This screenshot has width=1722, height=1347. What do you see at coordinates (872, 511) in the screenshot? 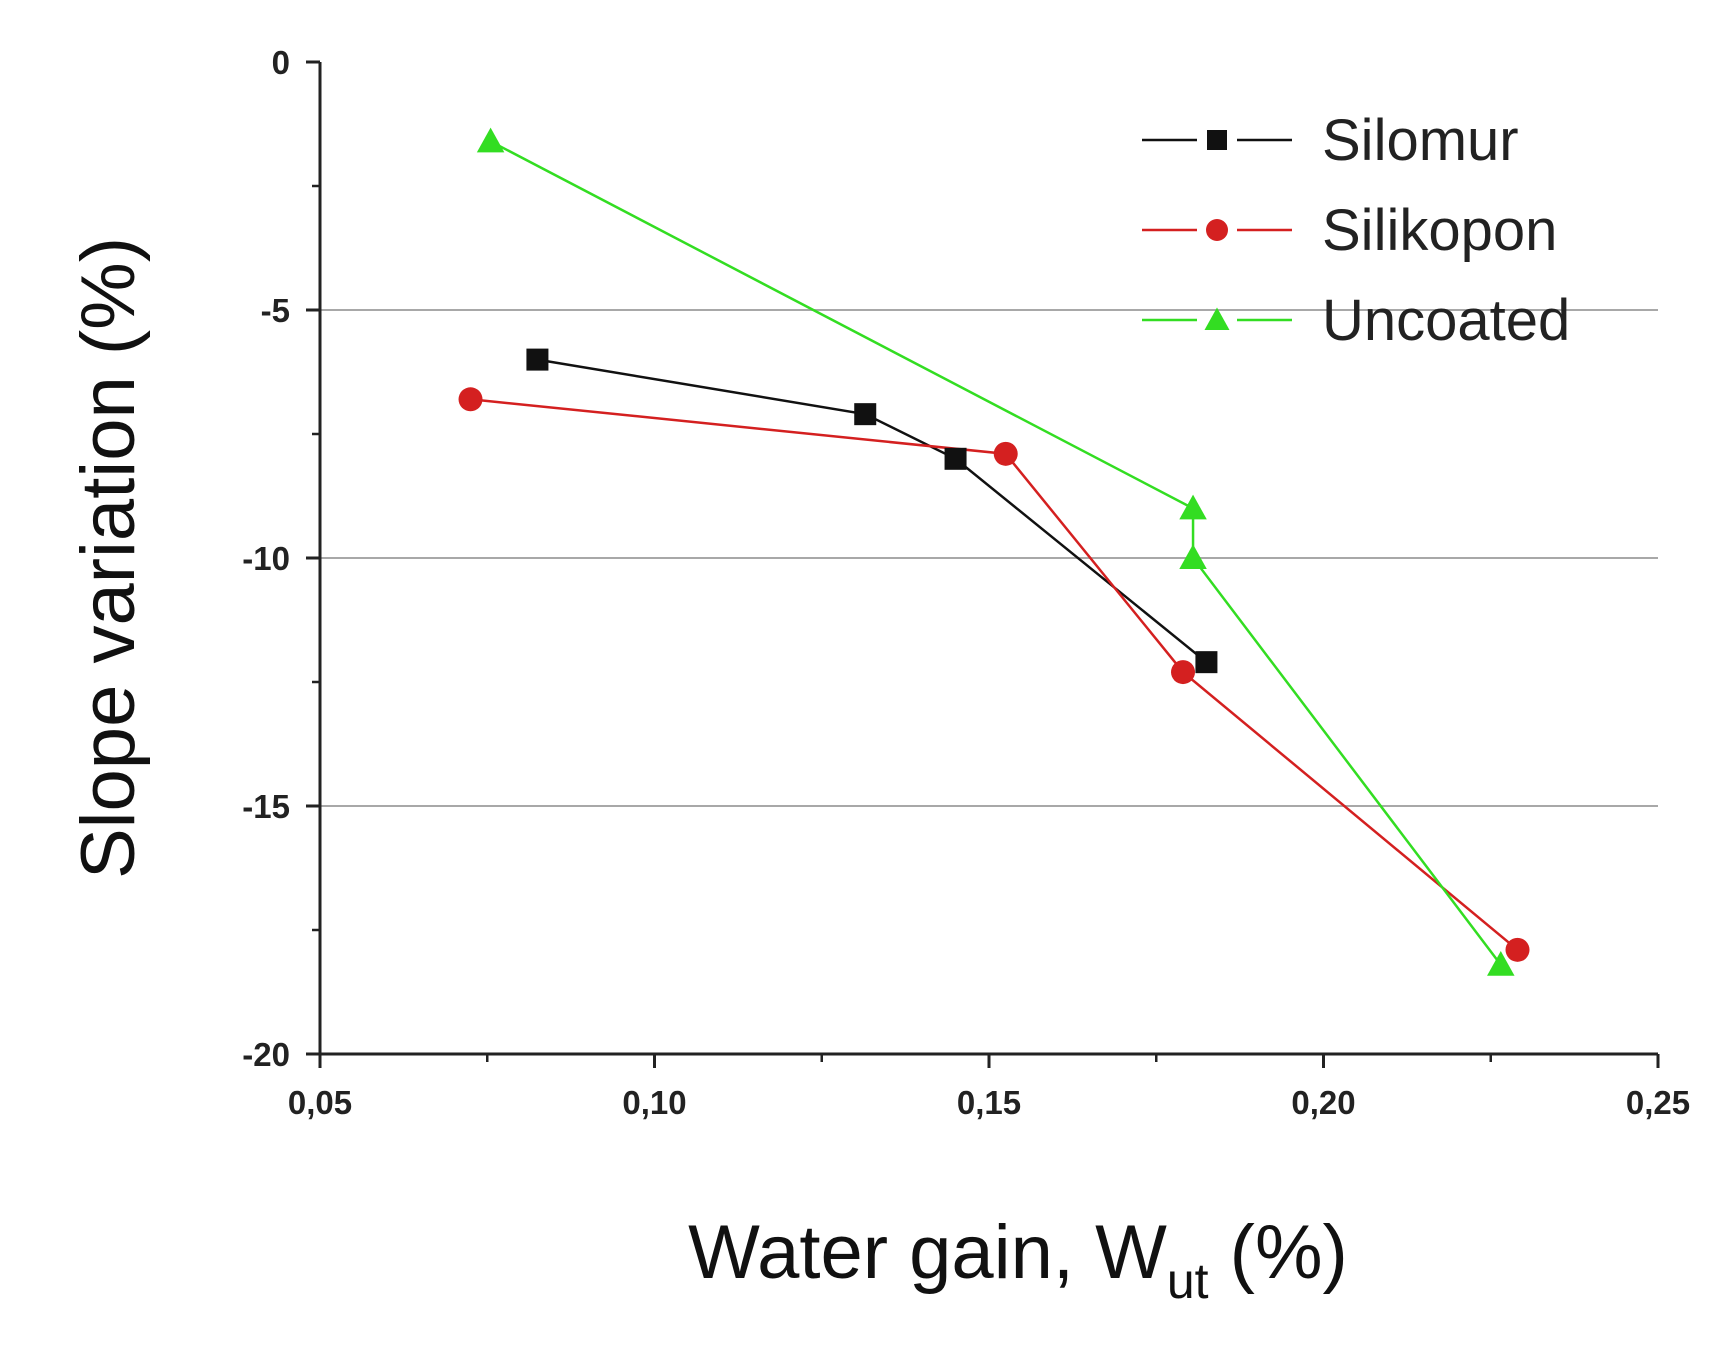
I see `series-line-silomur` at bounding box center [872, 511].